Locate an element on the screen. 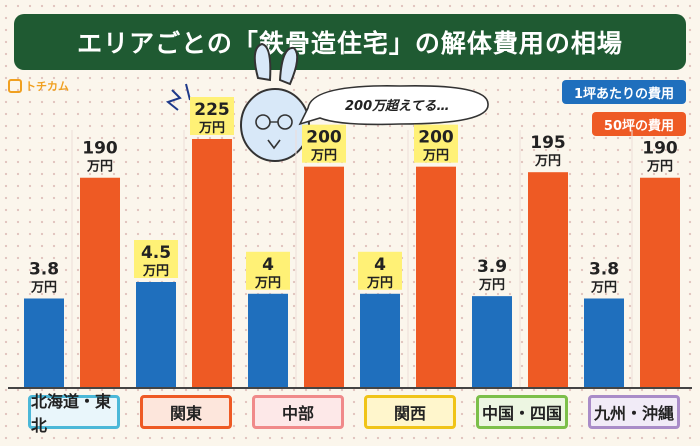  legend-per-tsubo: 1坪あたりの費用 is located at coordinates (623, 92).